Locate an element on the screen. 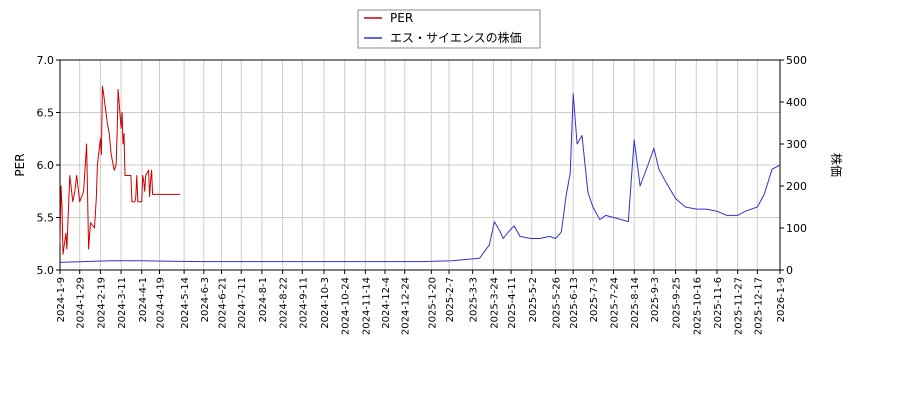 The image size is (900, 404). x-tick-label: 2025-6-13 is located at coordinates (574, 303).